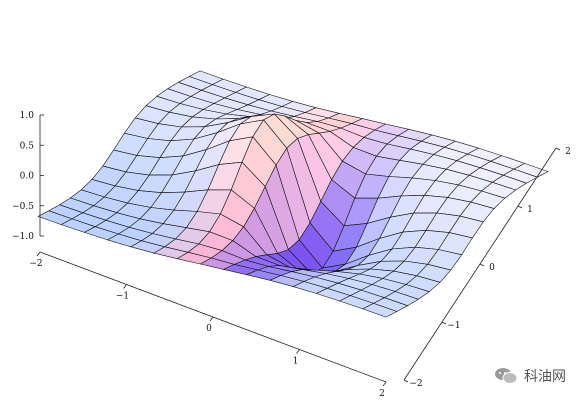  Describe the element at coordinates (122, 297) in the screenshot. I see `x-tick-label: −1` at that location.